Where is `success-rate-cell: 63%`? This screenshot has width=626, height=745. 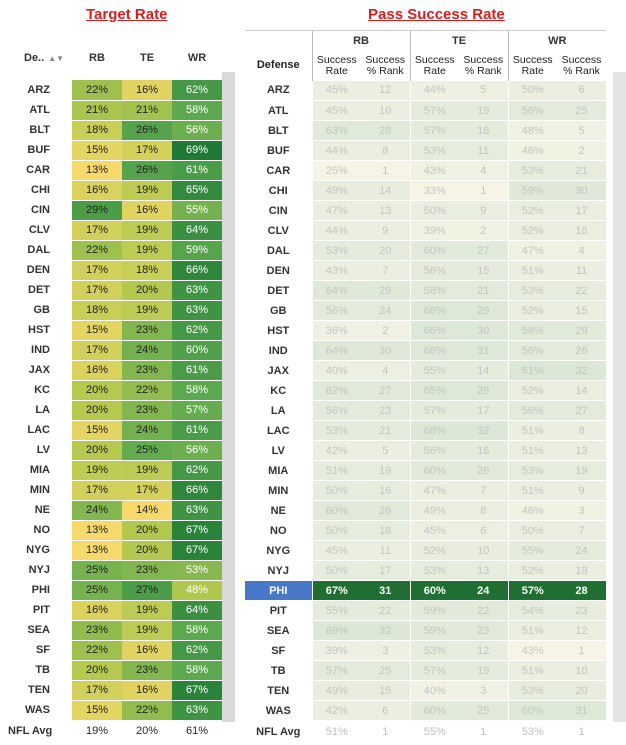
success-rate-cell: 63% is located at coordinates (336, 130).